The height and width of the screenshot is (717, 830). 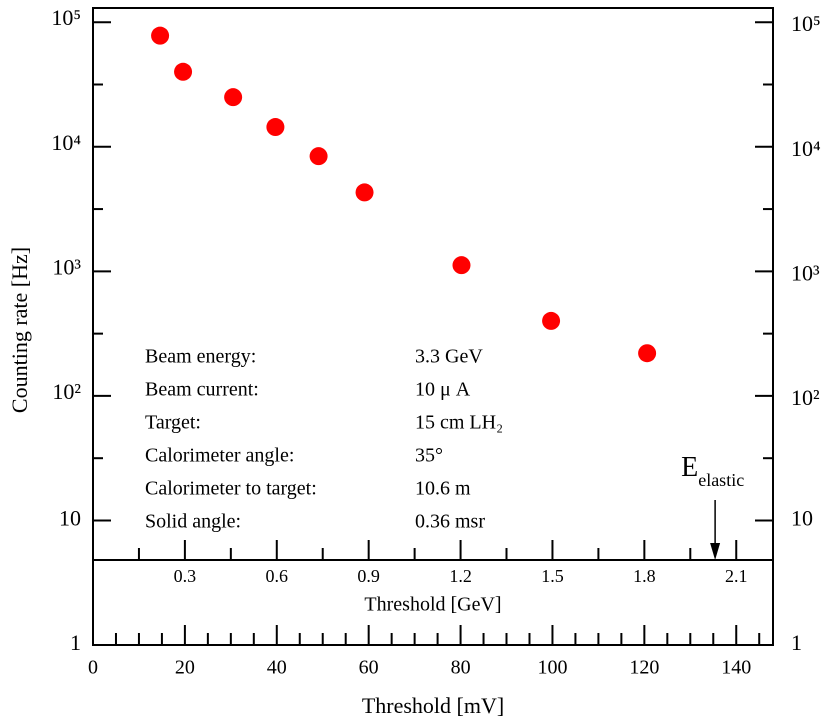 What do you see at coordinates (185, 668) in the screenshot?
I see `x-tick-label: 20` at bounding box center [185, 668].